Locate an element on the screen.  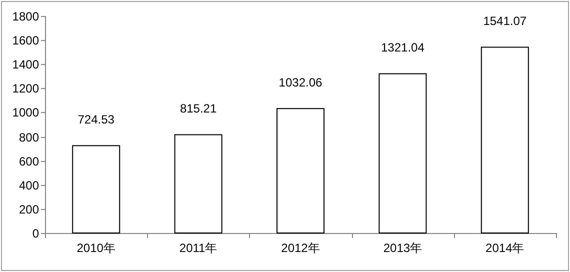
x-tick-label: 2014年 is located at coordinates (505, 248).